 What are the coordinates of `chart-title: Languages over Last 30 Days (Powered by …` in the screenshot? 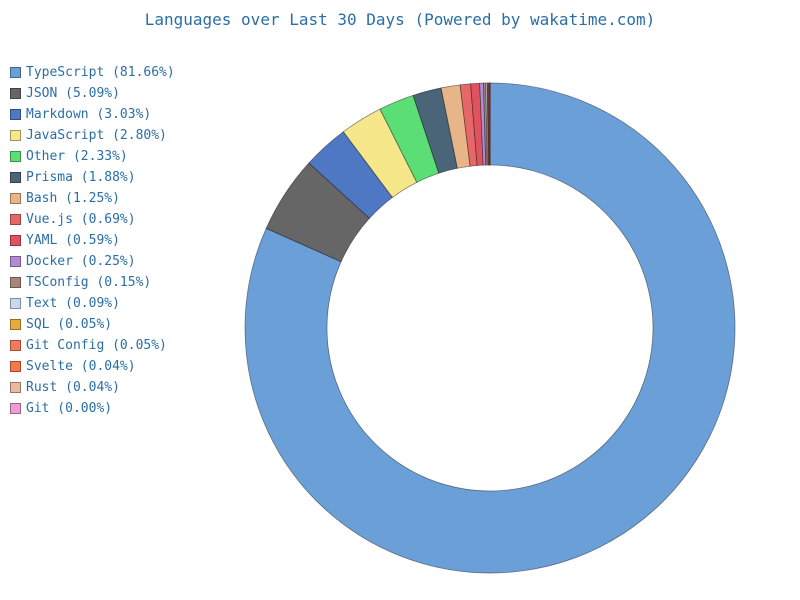 It's located at (400, 19).